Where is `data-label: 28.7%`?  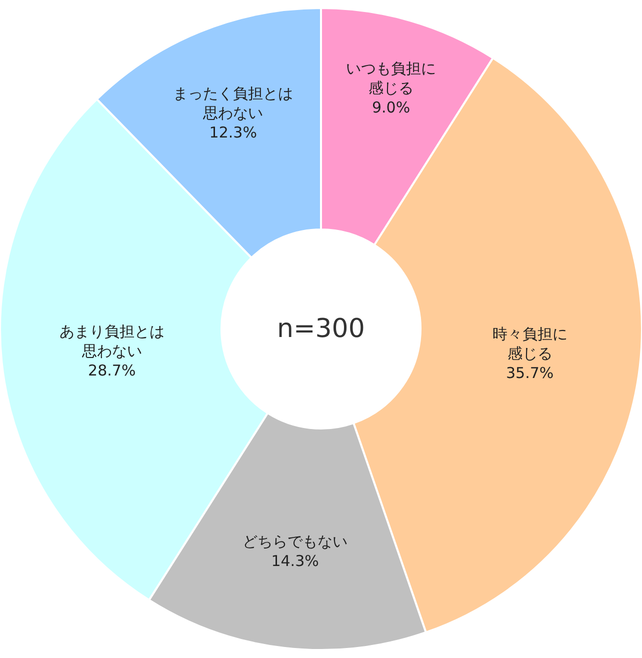
data-label: 28.7% is located at coordinates (112, 370).